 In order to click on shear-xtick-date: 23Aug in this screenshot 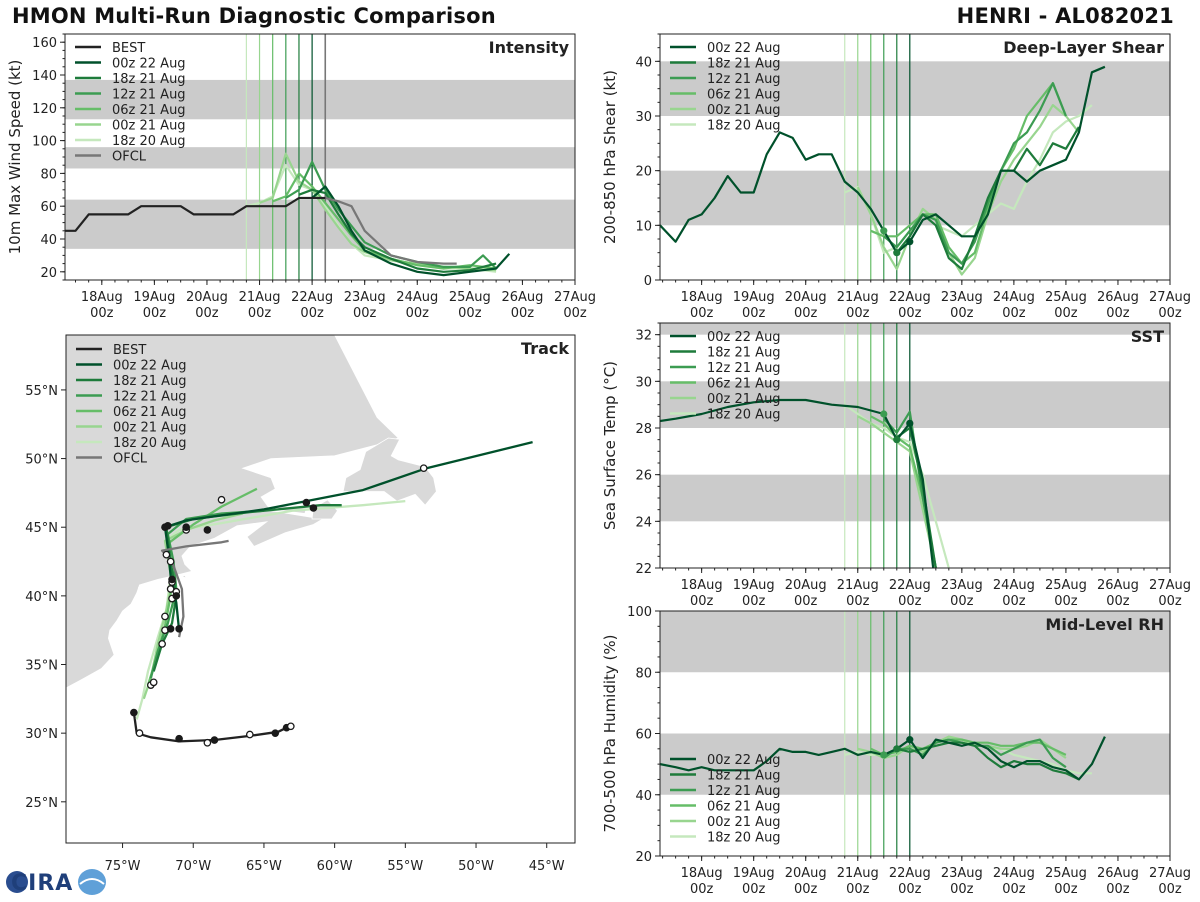, I will do `click(962, 297)`.